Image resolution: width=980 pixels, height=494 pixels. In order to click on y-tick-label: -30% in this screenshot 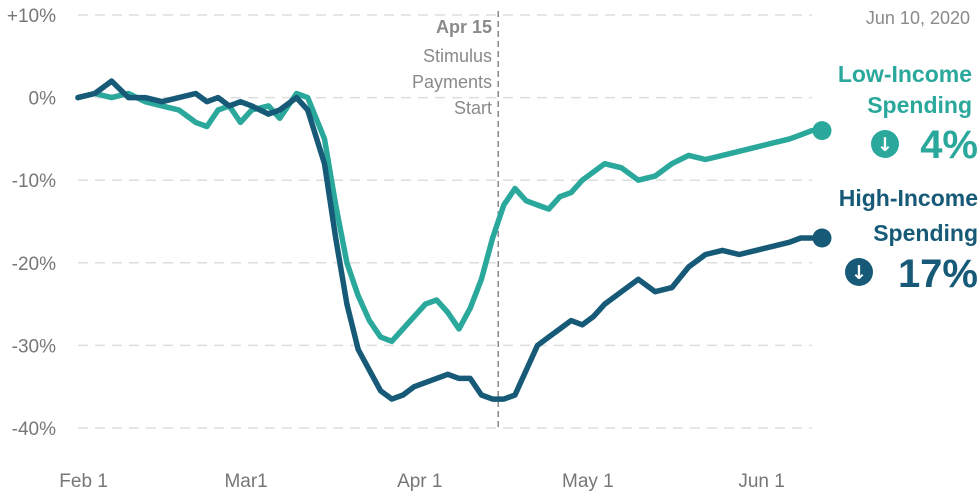, I will do `click(34, 346)`.